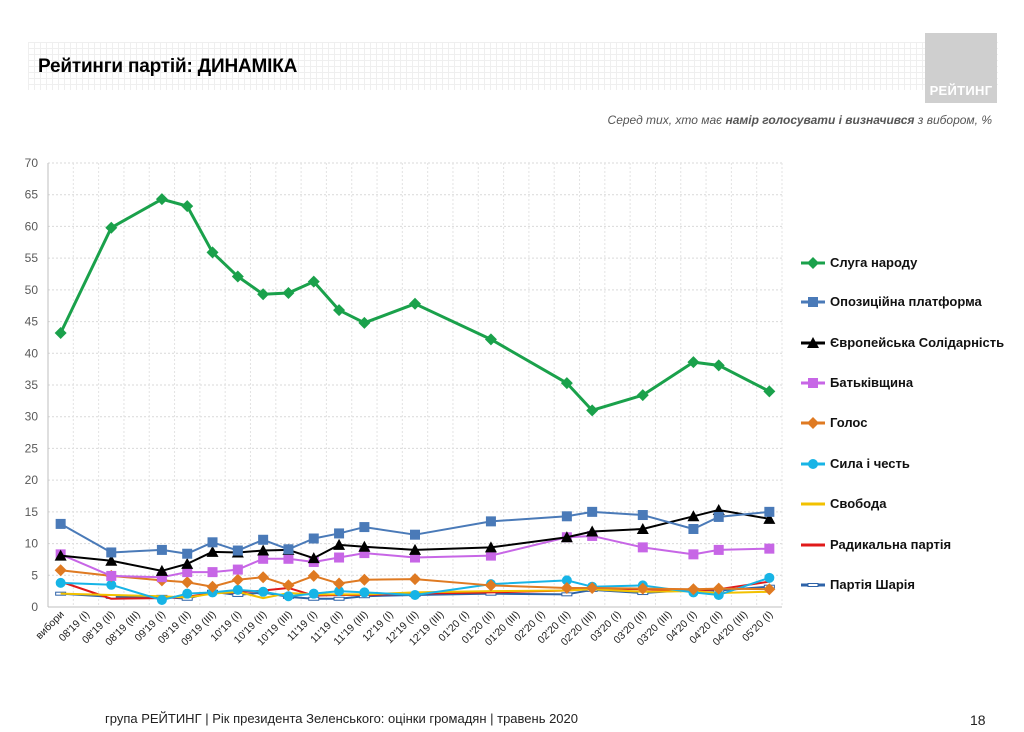  I want to click on legend-symbol-square, so click(813, 383).